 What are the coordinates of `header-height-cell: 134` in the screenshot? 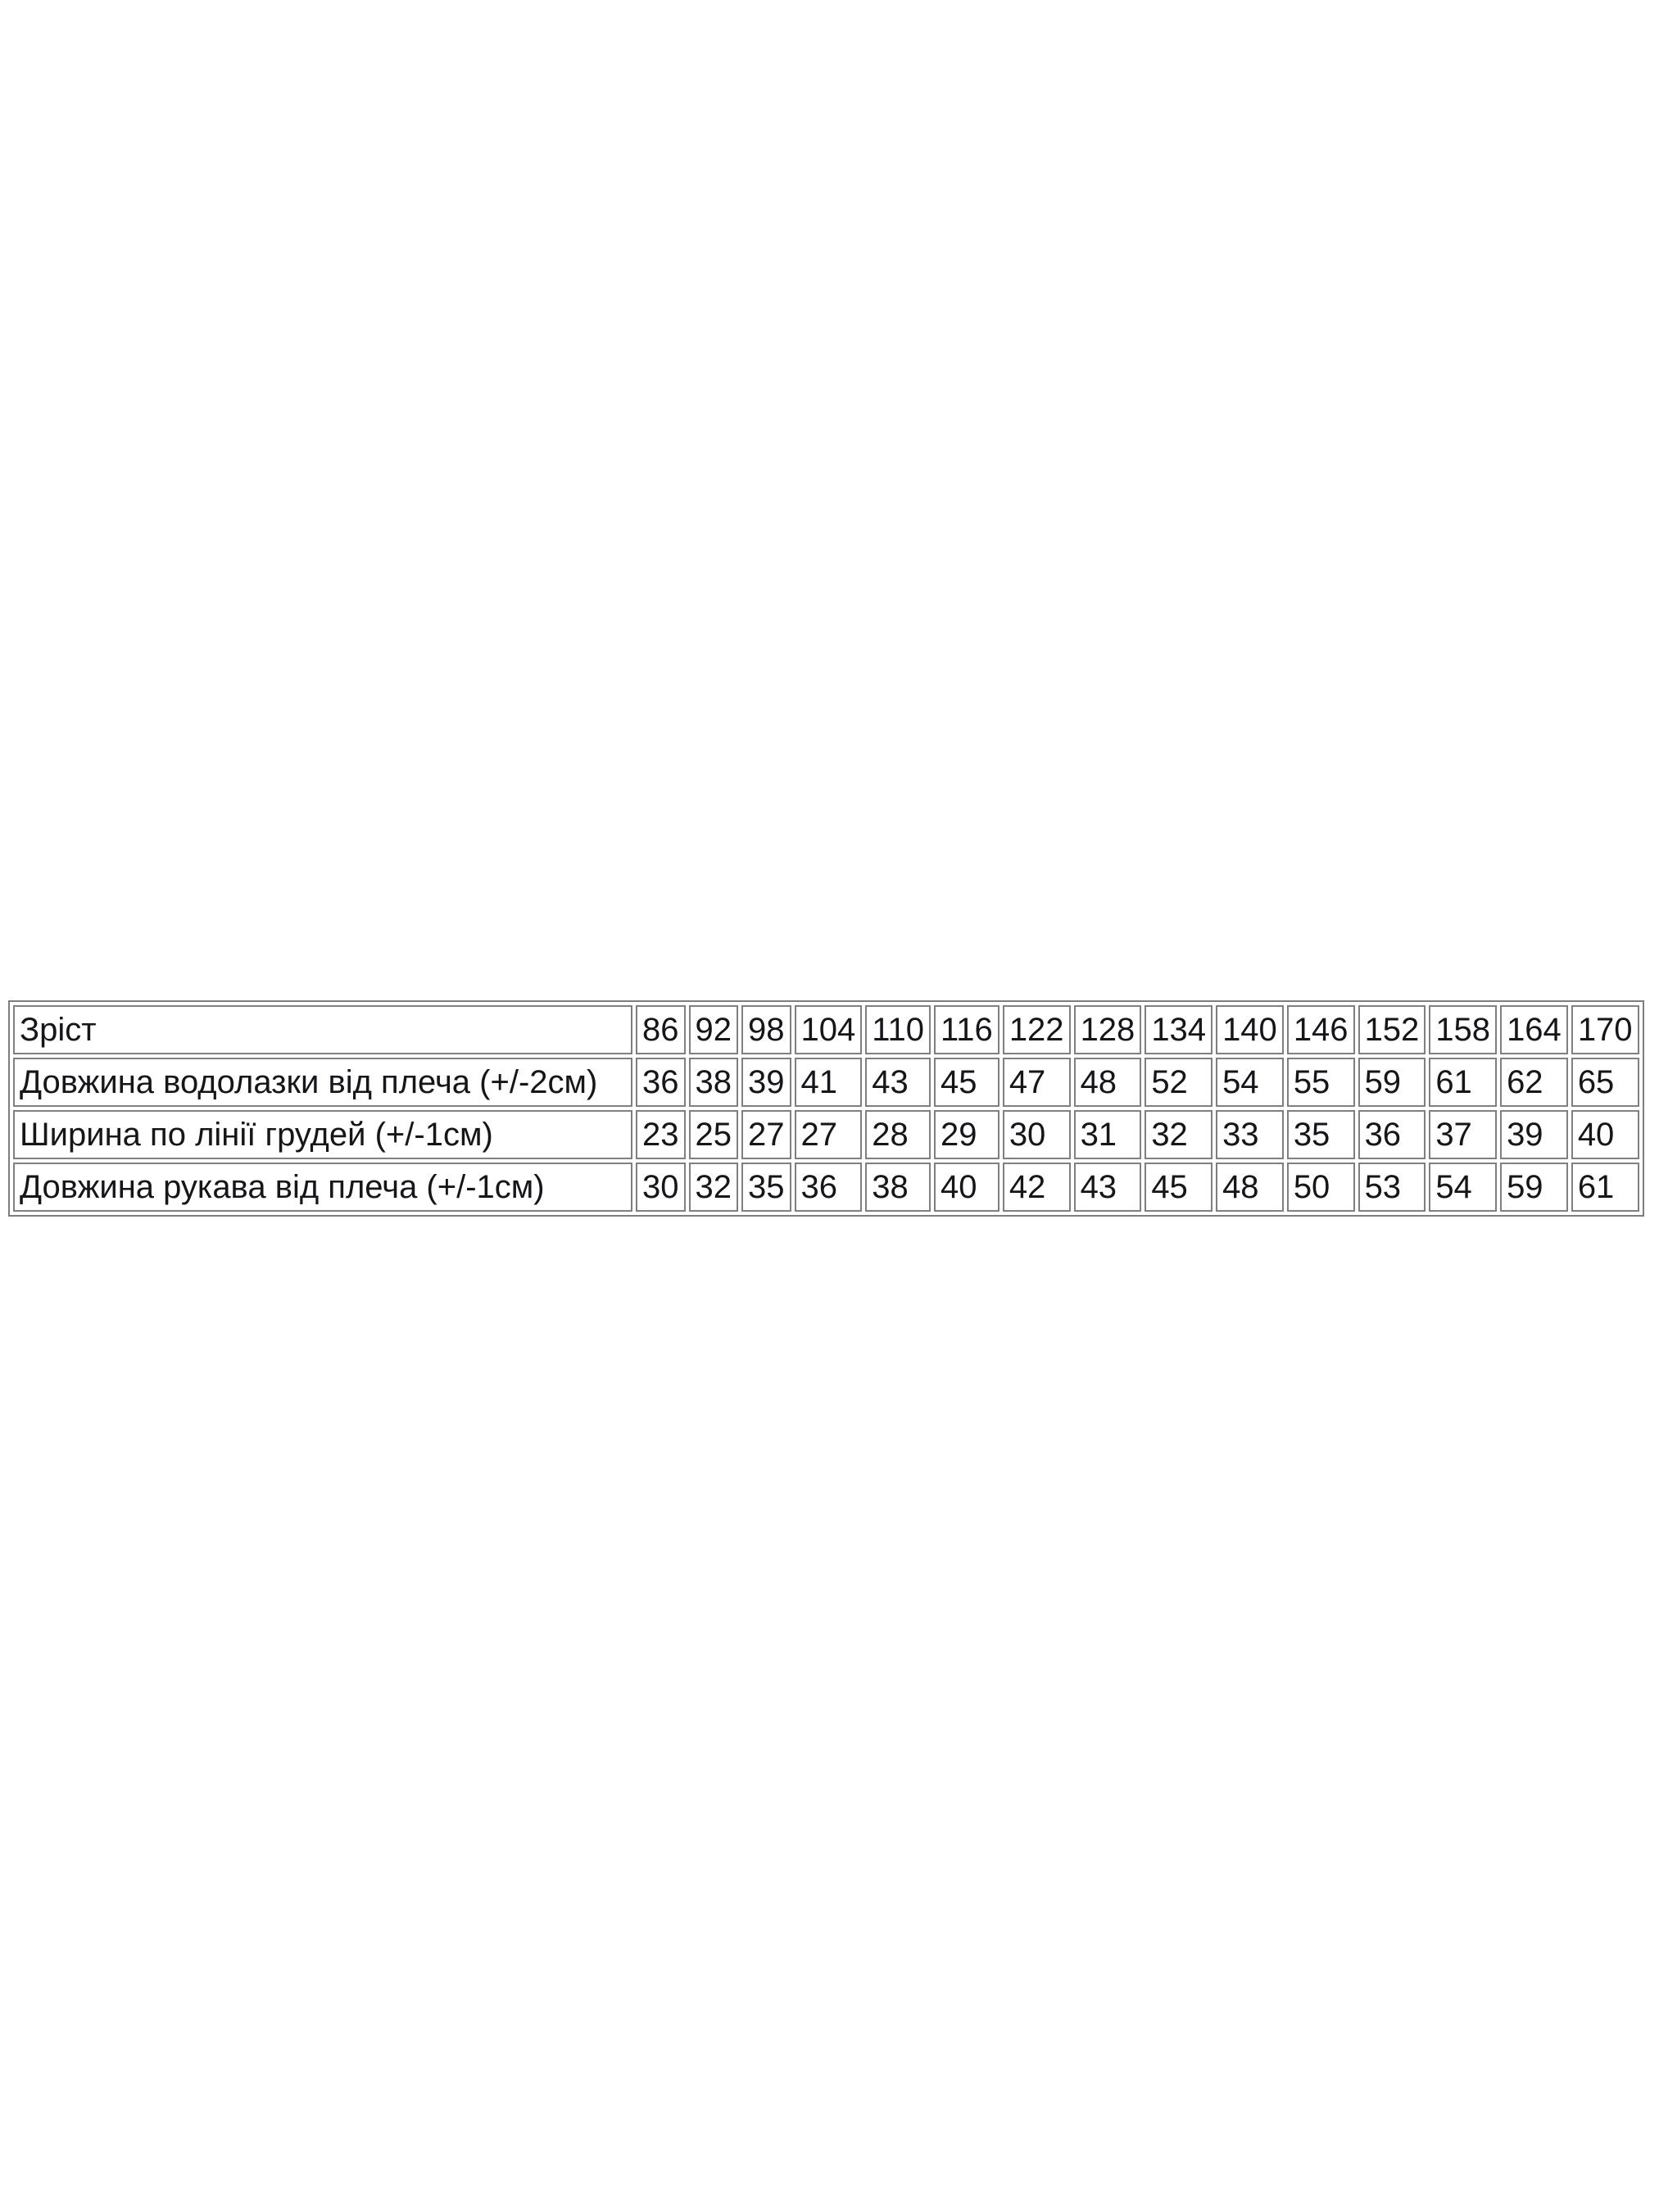 It's located at (1179, 1029).